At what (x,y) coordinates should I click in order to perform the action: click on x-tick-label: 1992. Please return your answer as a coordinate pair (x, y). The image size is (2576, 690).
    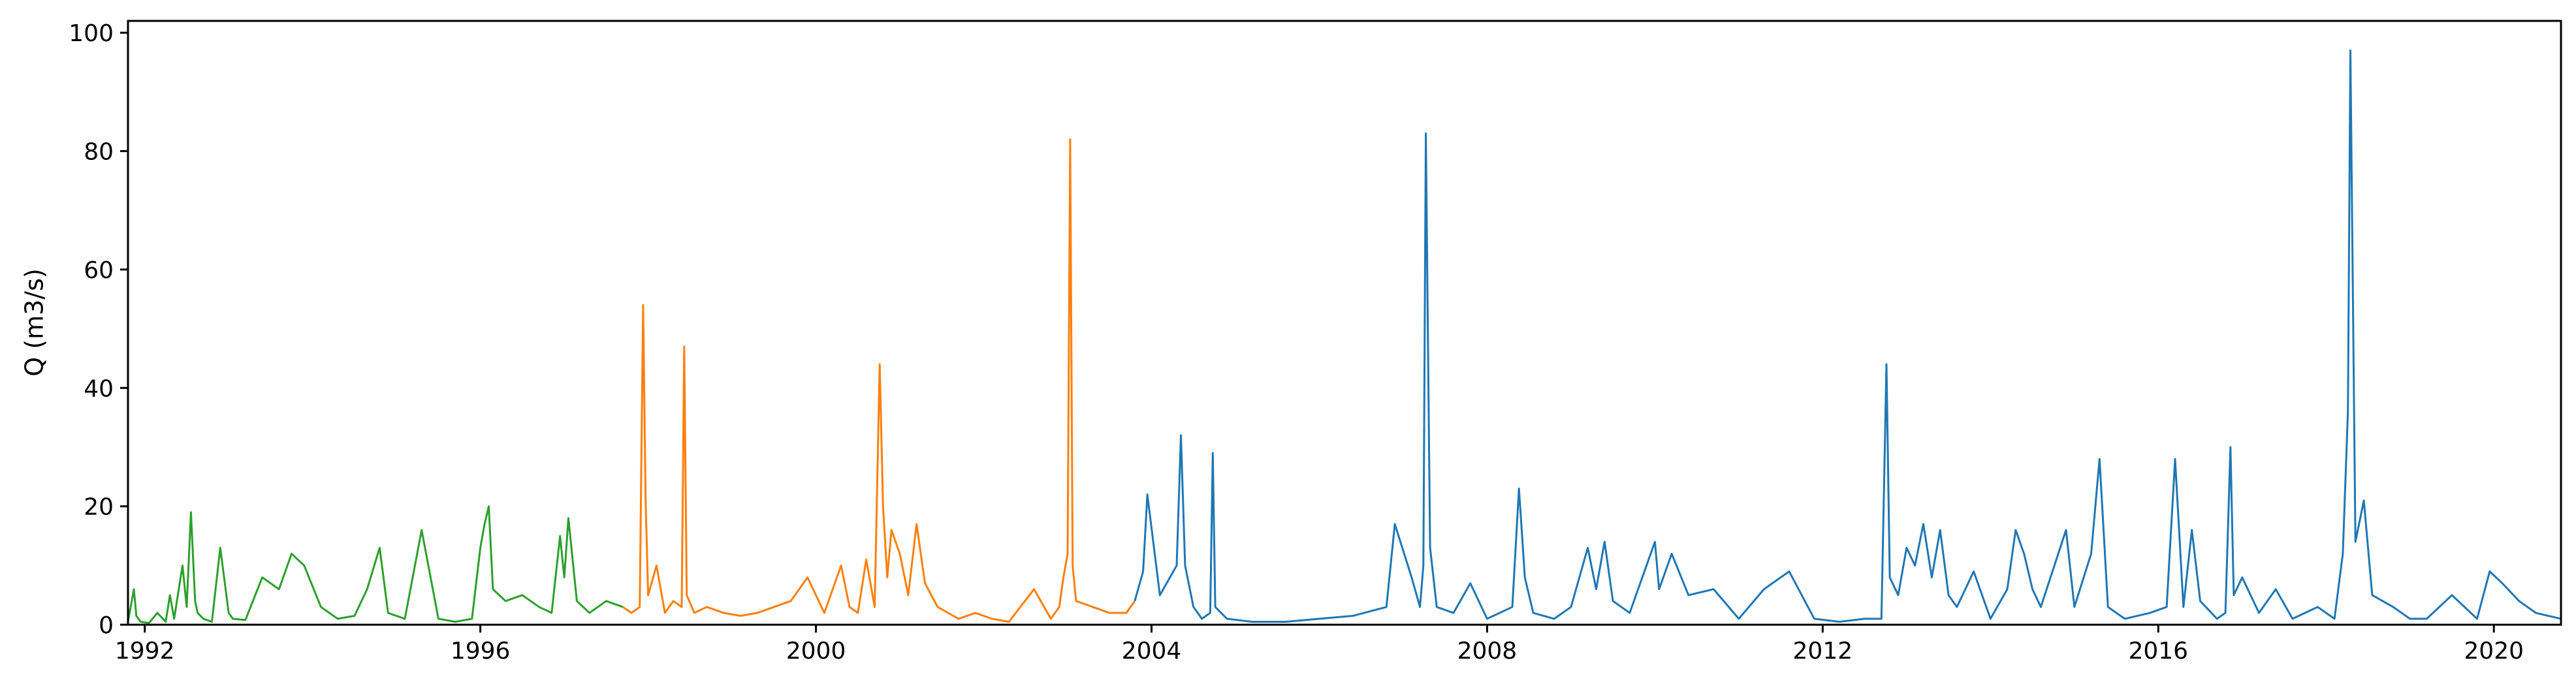
    Looking at the image, I should click on (145, 651).